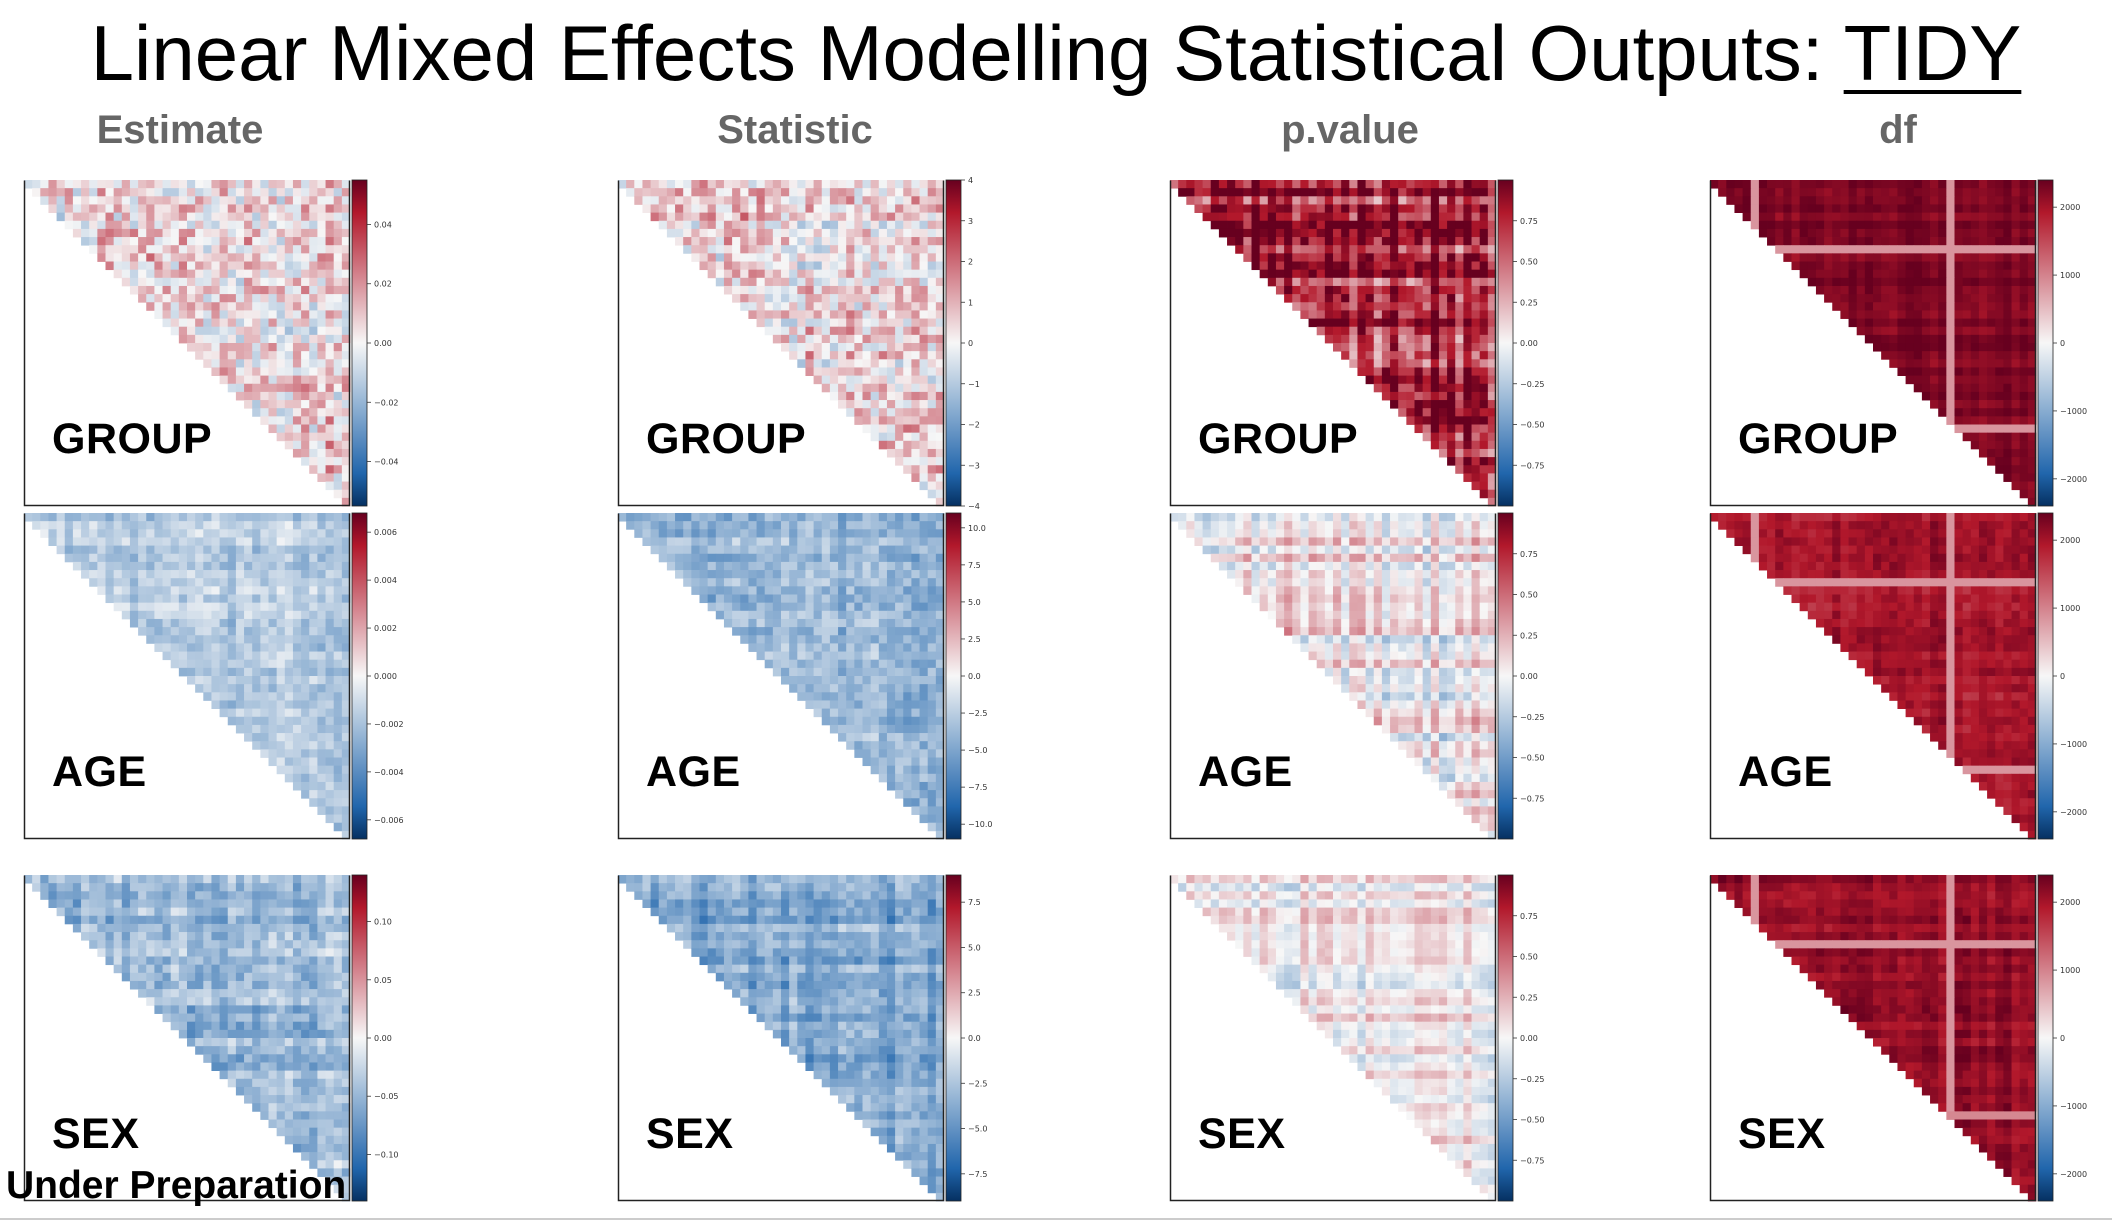 This screenshot has width=2112, height=1224. I want to click on colorbar-tick-label: −0.006, so click(389, 820).